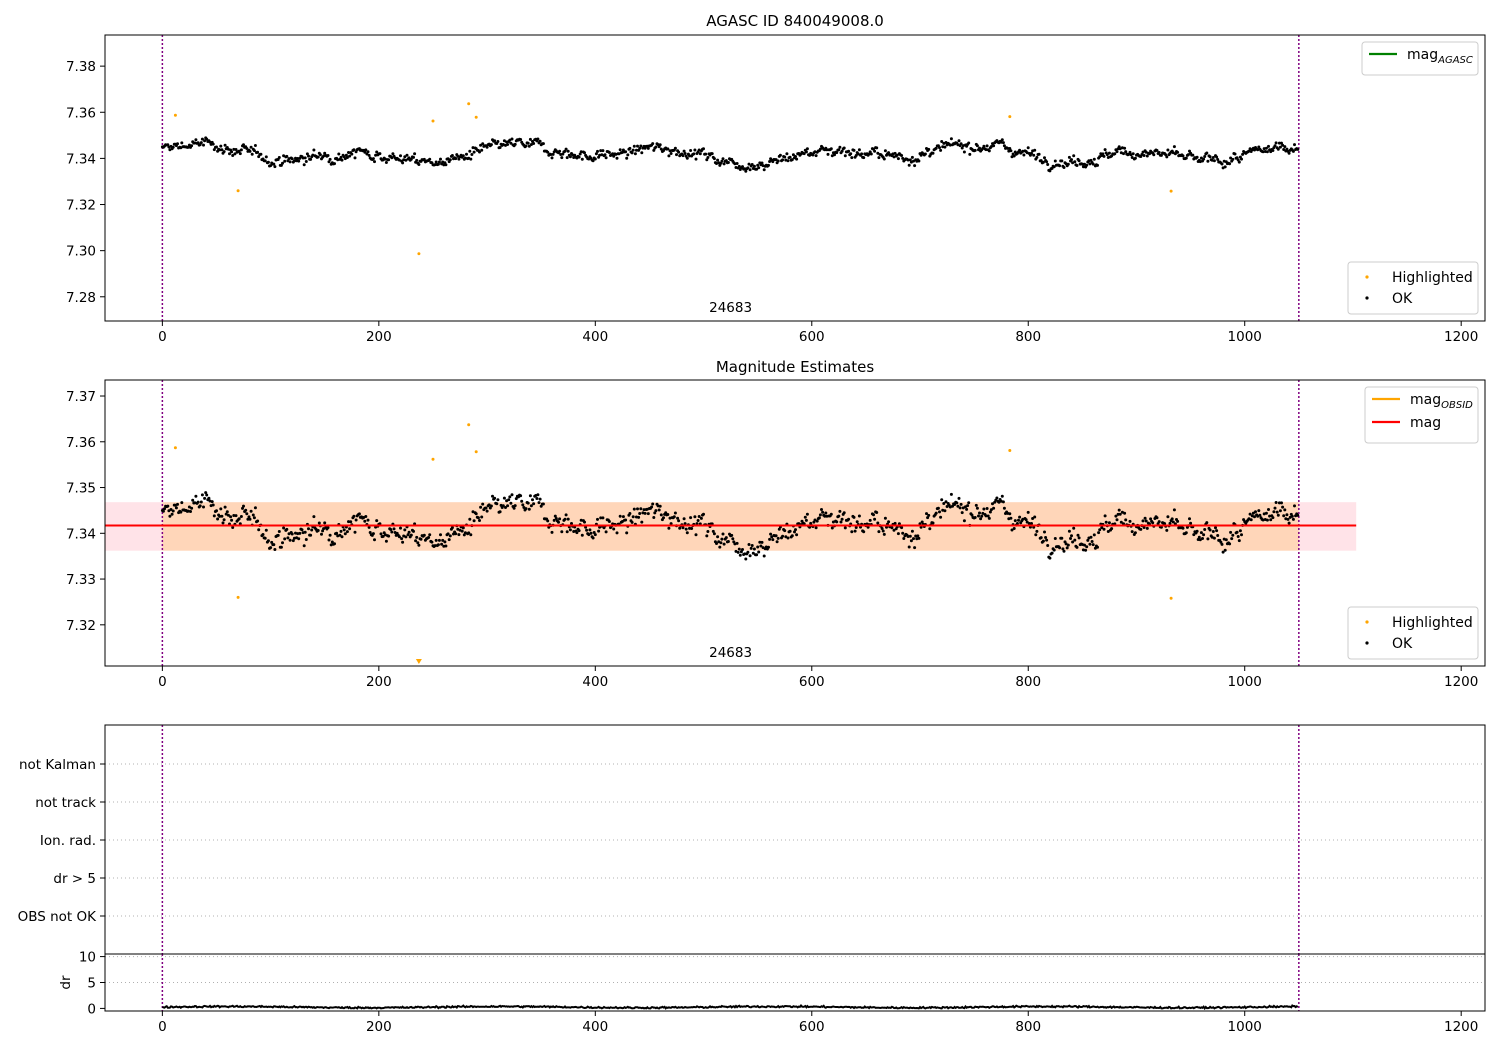 The image size is (1500, 1050). Describe the element at coordinates (730, 308) in the screenshot. I see `obsid-label: 24683` at that location.